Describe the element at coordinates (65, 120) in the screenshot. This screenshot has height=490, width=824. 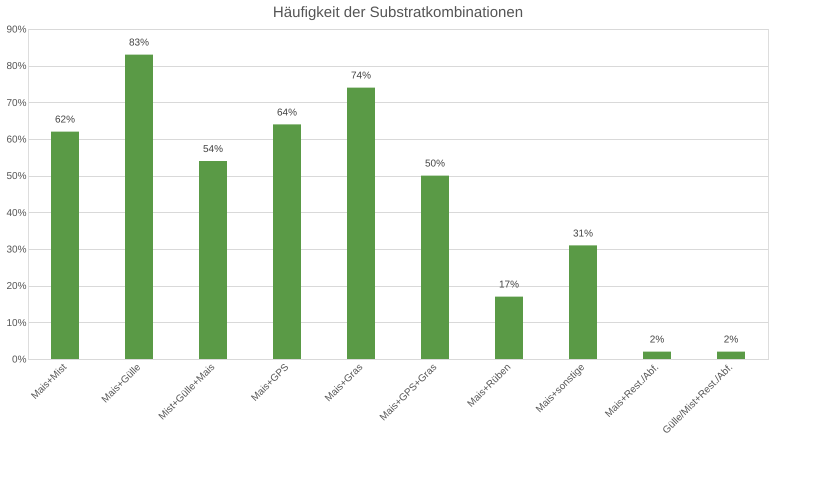
I see `data-label: 62%` at that location.